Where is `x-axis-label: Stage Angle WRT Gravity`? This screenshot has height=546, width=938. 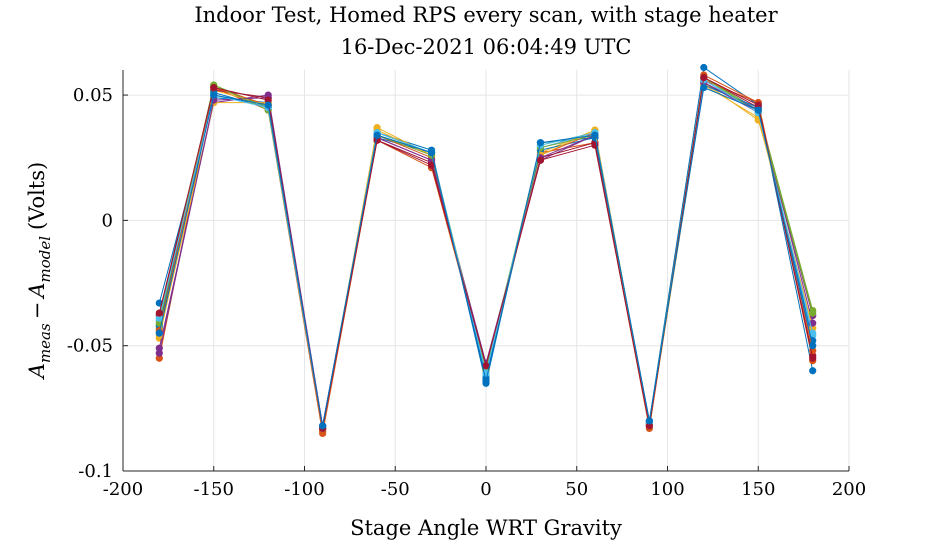
x-axis-label: Stage Angle WRT Gravity is located at coordinates (486, 528).